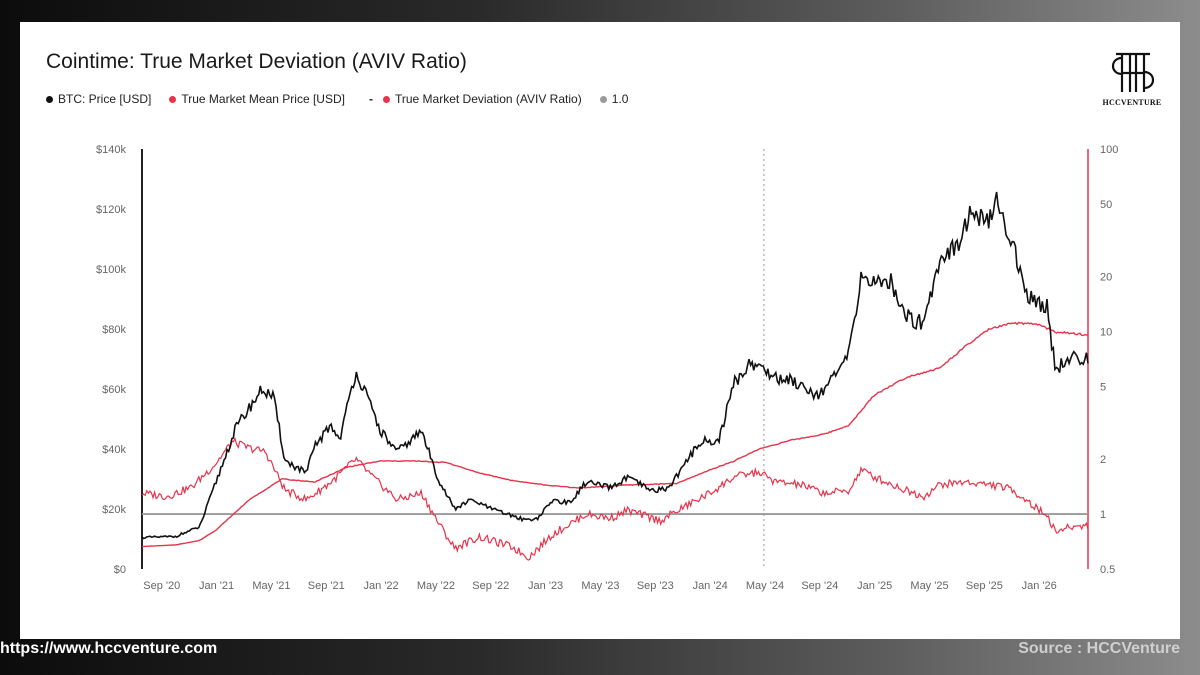 Image resolution: width=1200 pixels, height=675 pixels. What do you see at coordinates (765, 586) in the screenshot?
I see `x-tick-label: May '24` at bounding box center [765, 586].